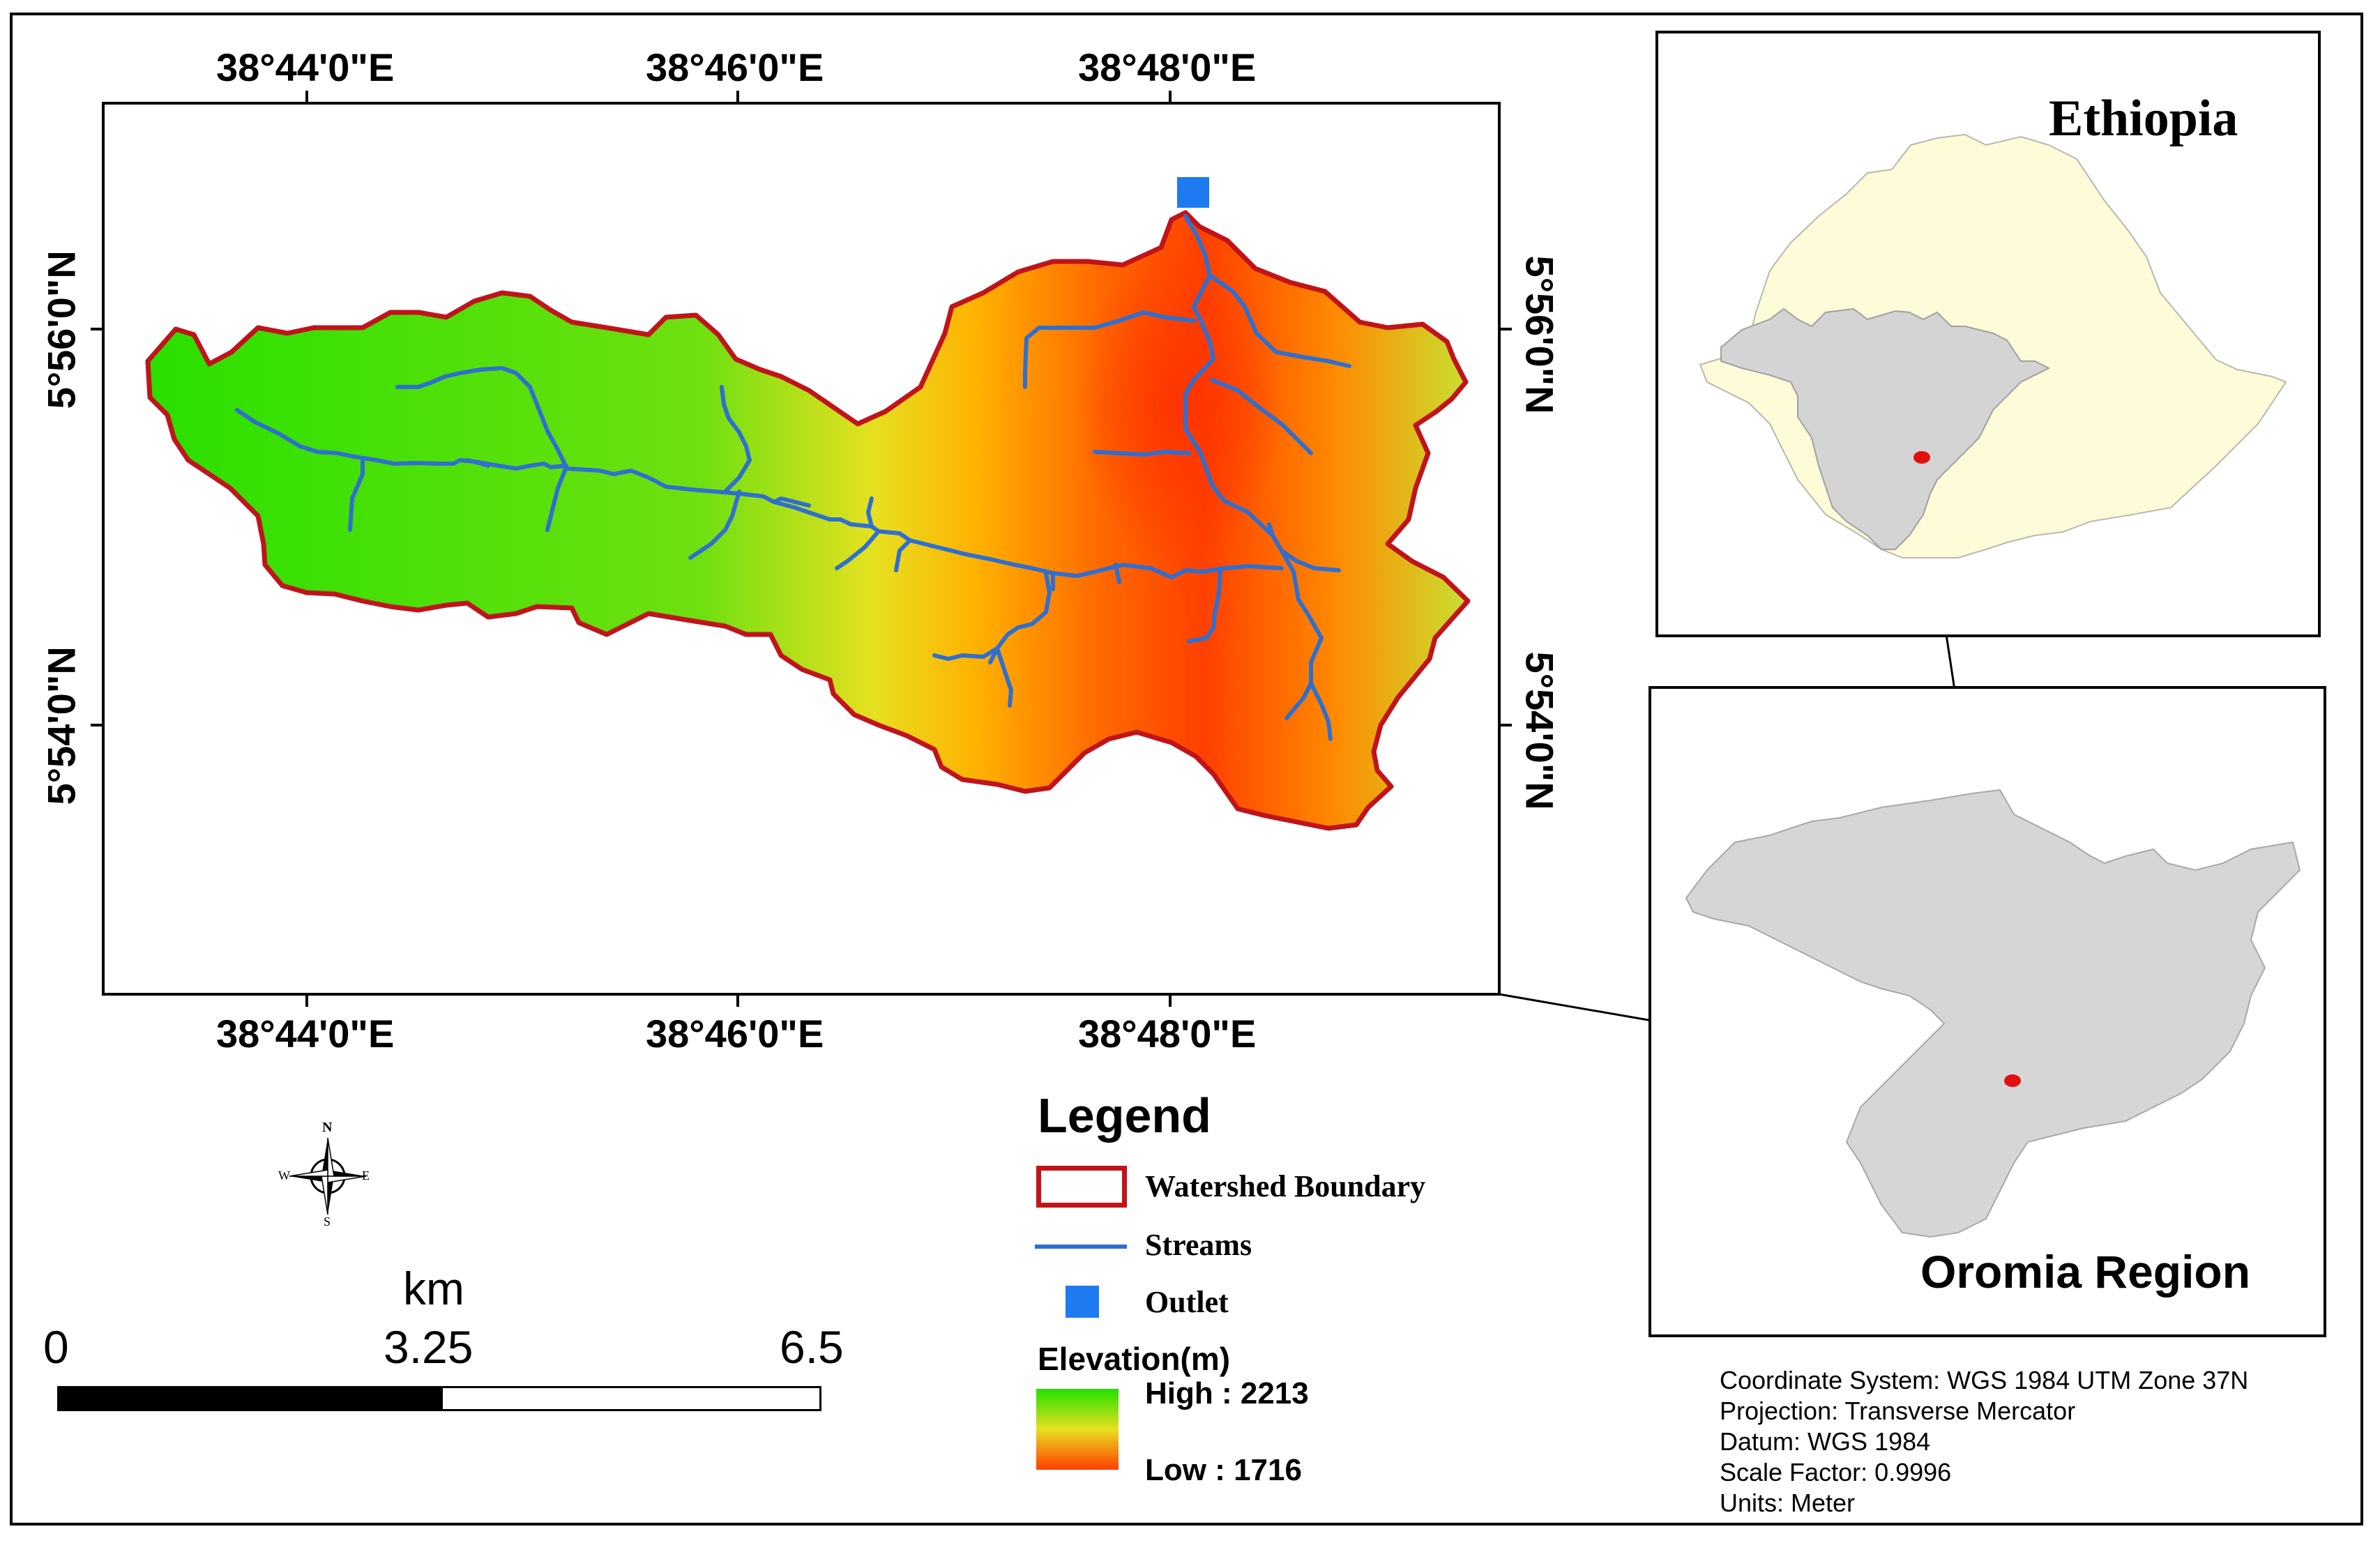 This screenshot has width=2380, height=1552. Describe the element at coordinates (1223, 1470) in the screenshot. I see `legend-low-label: Low : 1716` at that location.